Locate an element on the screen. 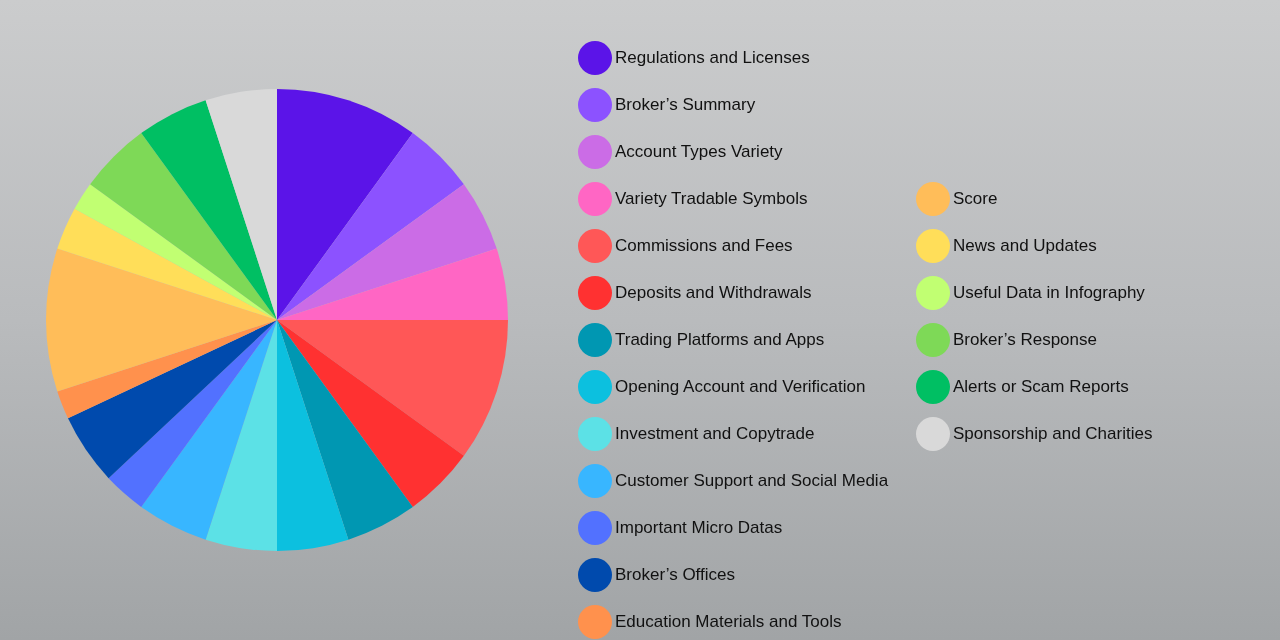 The height and width of the screenshot is (640, 1280). legend-label: Score is located at coordinates (975, 199).